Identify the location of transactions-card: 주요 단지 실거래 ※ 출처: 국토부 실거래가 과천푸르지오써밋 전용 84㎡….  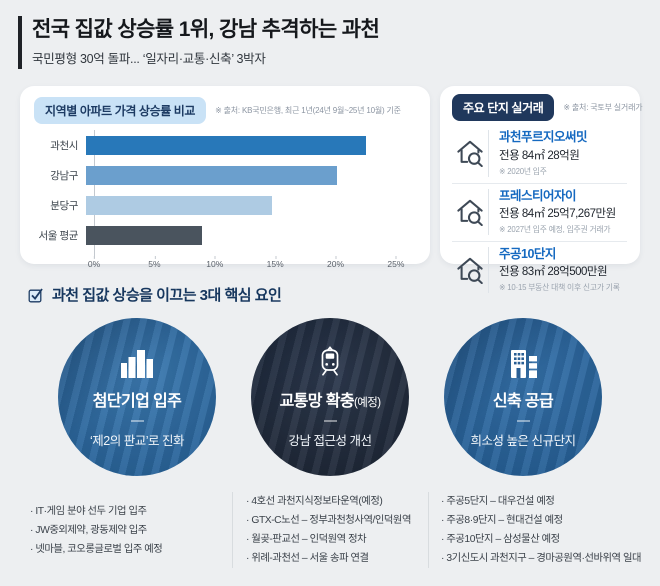
(541, 190).